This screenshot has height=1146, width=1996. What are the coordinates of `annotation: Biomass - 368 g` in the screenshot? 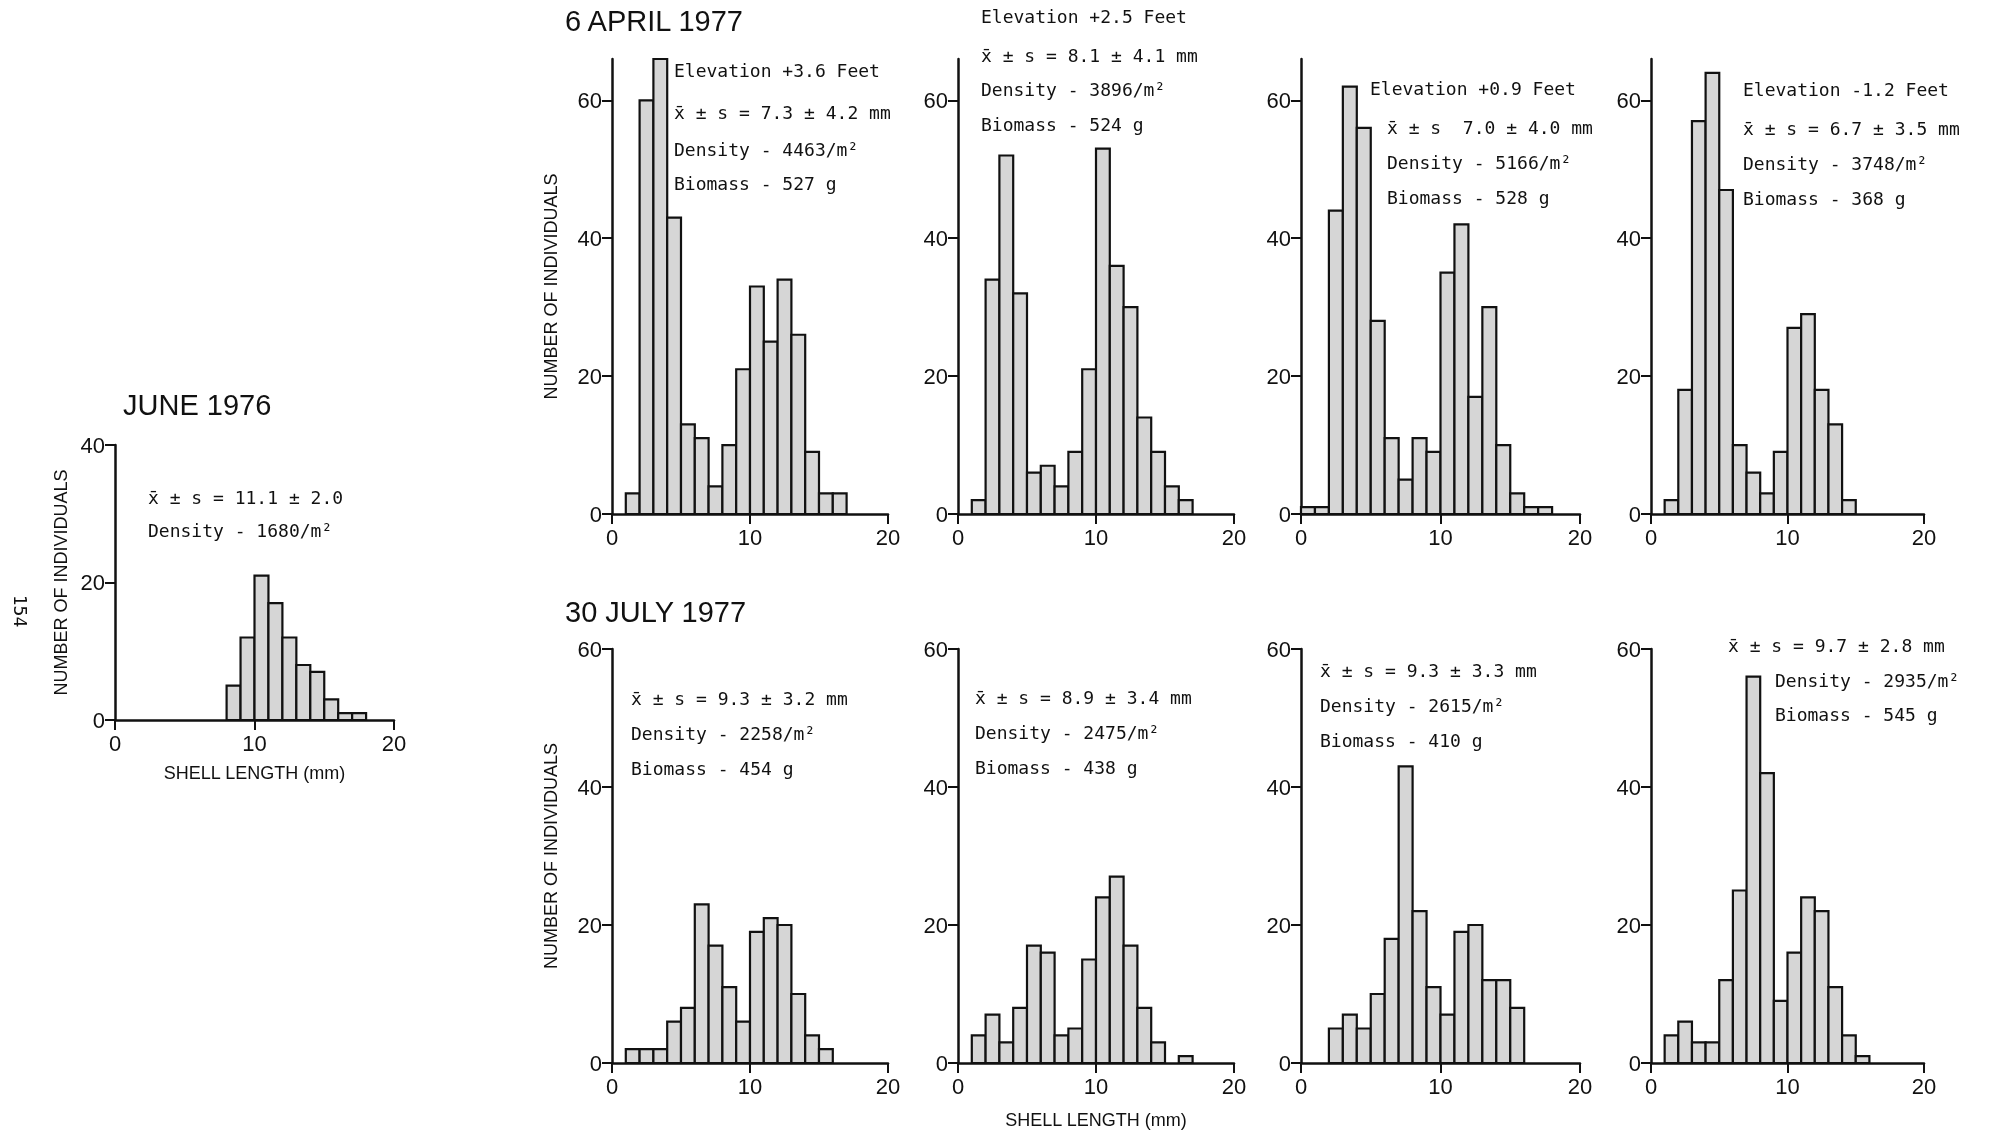 It's located at (1824, 198).